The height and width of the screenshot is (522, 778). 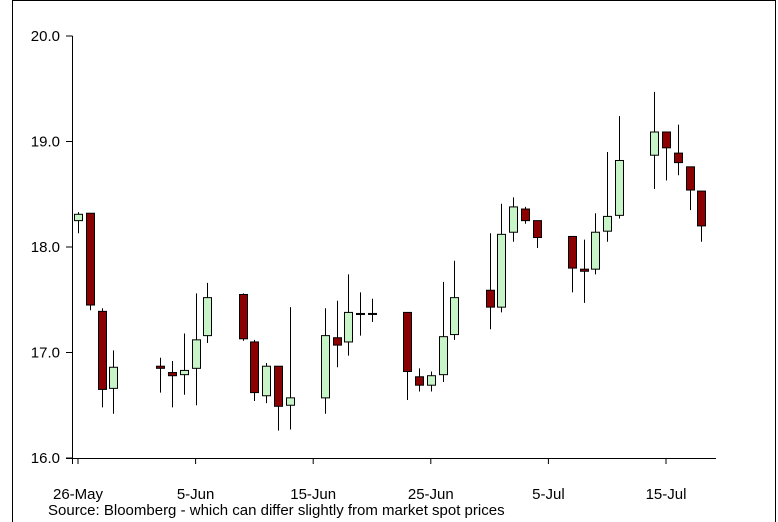 I want to click on y-axis-ticks: 16.0 17.0 18.0 19.0 20.0, so click(x=52, y=247).